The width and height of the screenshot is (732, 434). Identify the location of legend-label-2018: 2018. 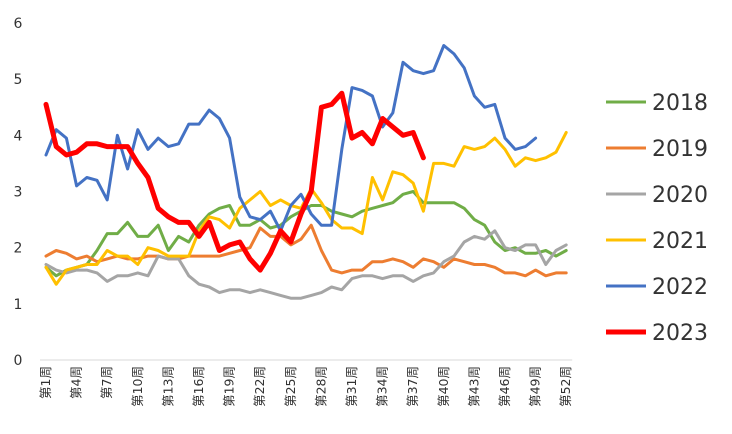
(680, 103).